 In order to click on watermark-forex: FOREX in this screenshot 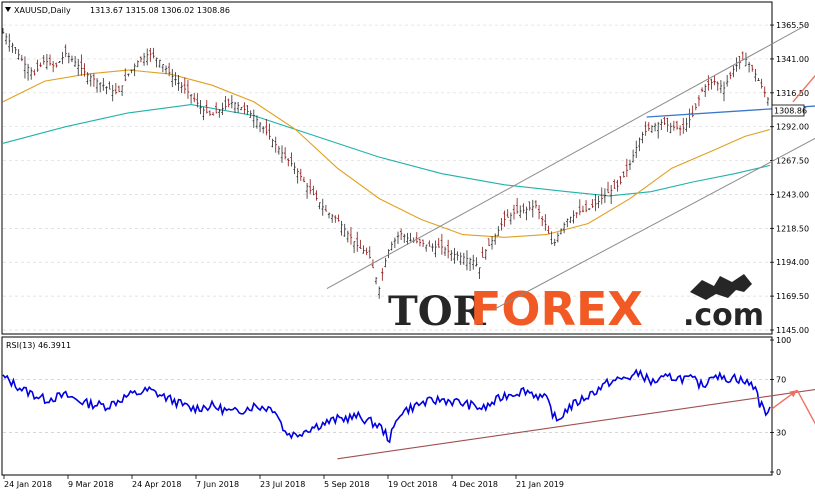, I will do `click(556, 309)`.